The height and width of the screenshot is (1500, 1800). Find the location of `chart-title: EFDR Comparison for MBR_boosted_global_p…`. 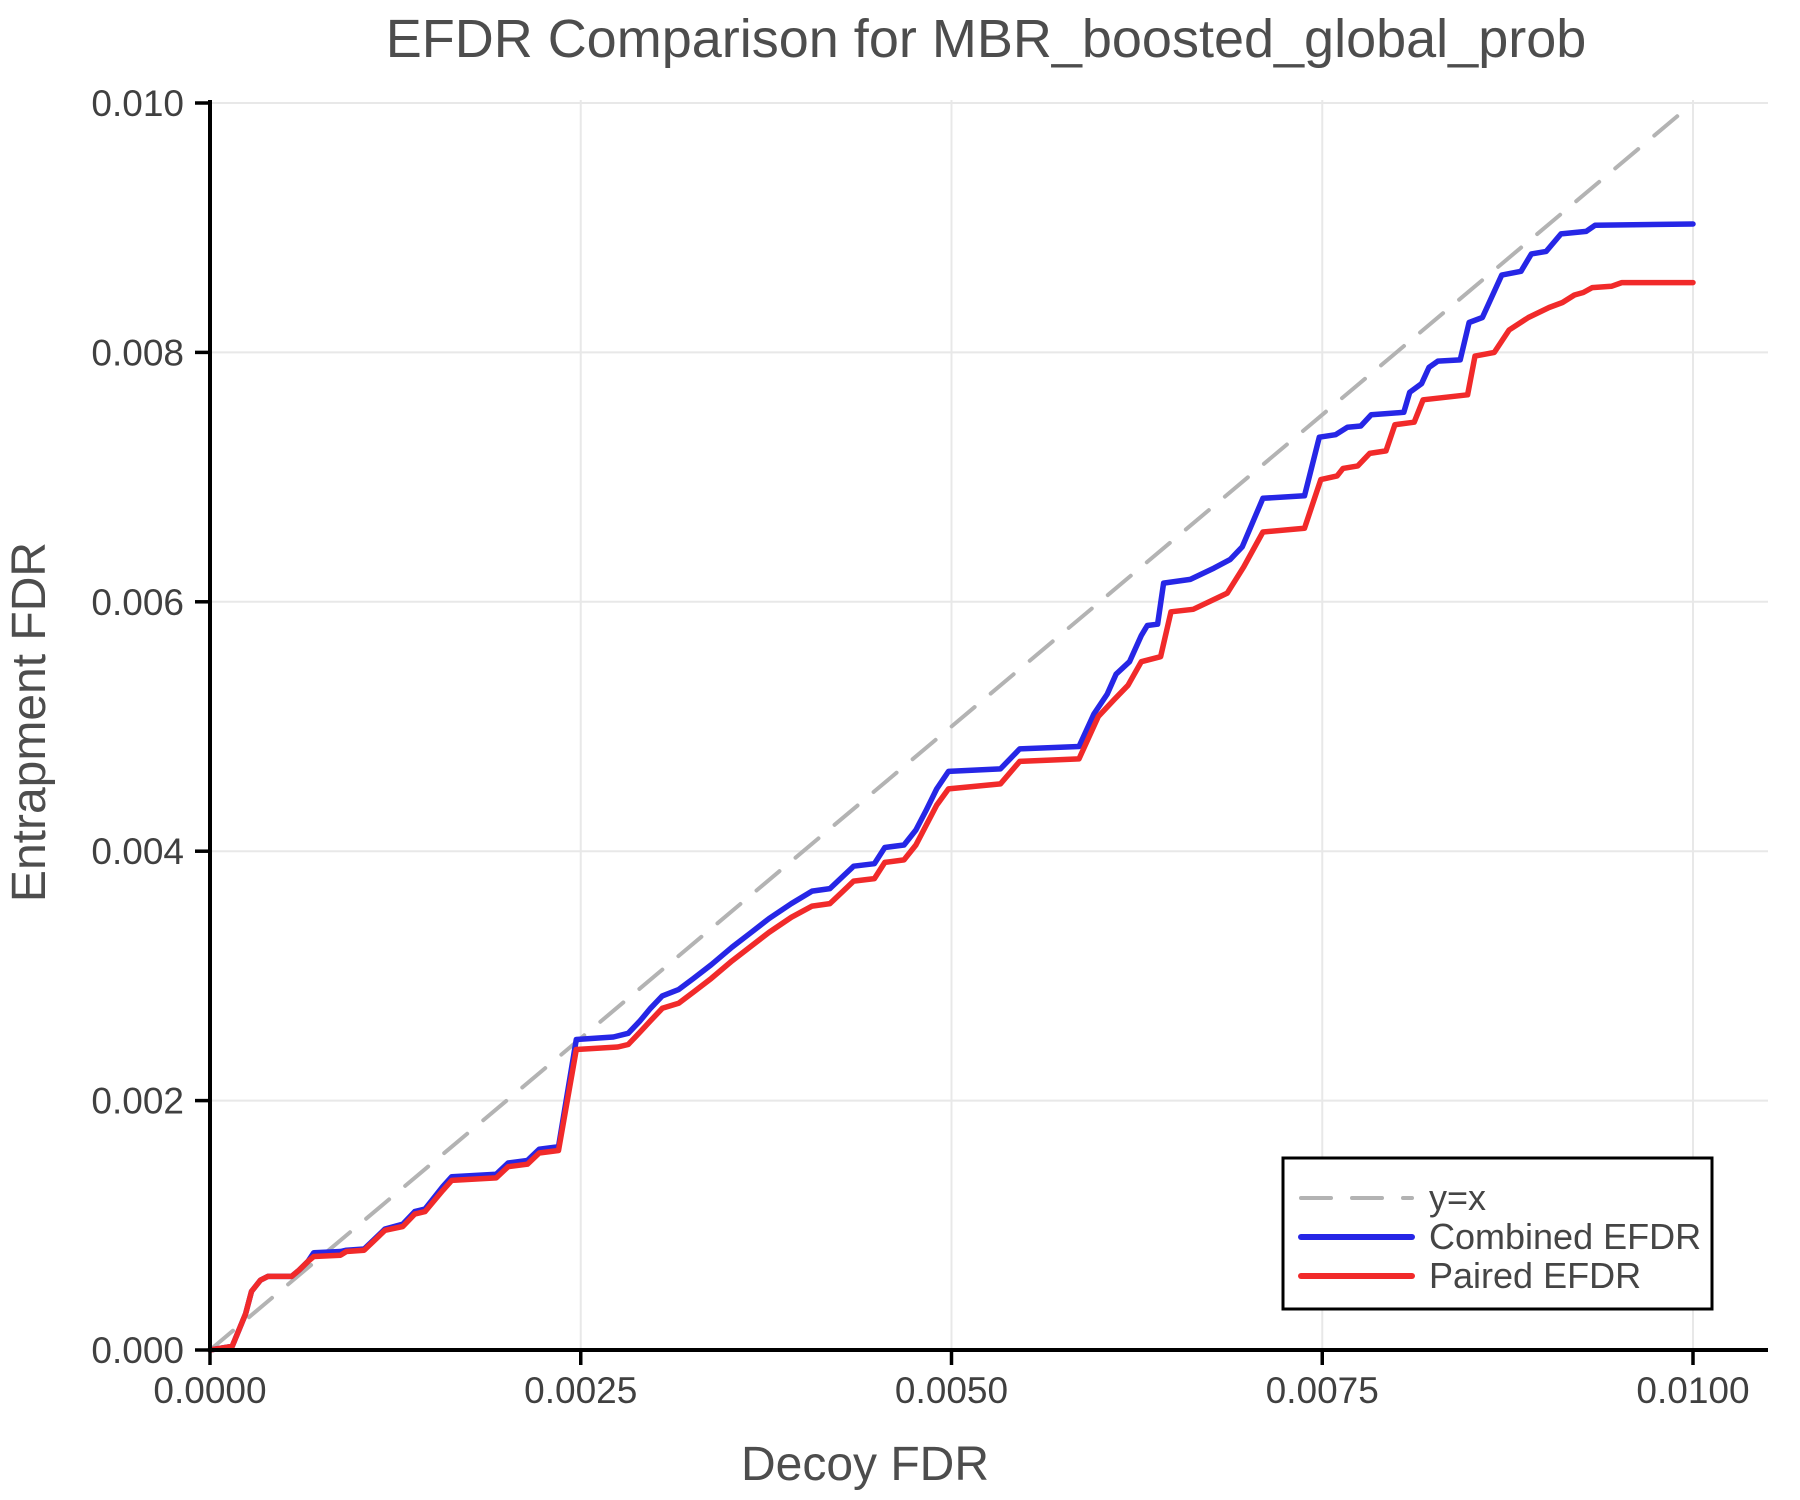

chart-title: EFDR Comparison for MBR_boosted_global_p… is located at coordinates (986, 39).